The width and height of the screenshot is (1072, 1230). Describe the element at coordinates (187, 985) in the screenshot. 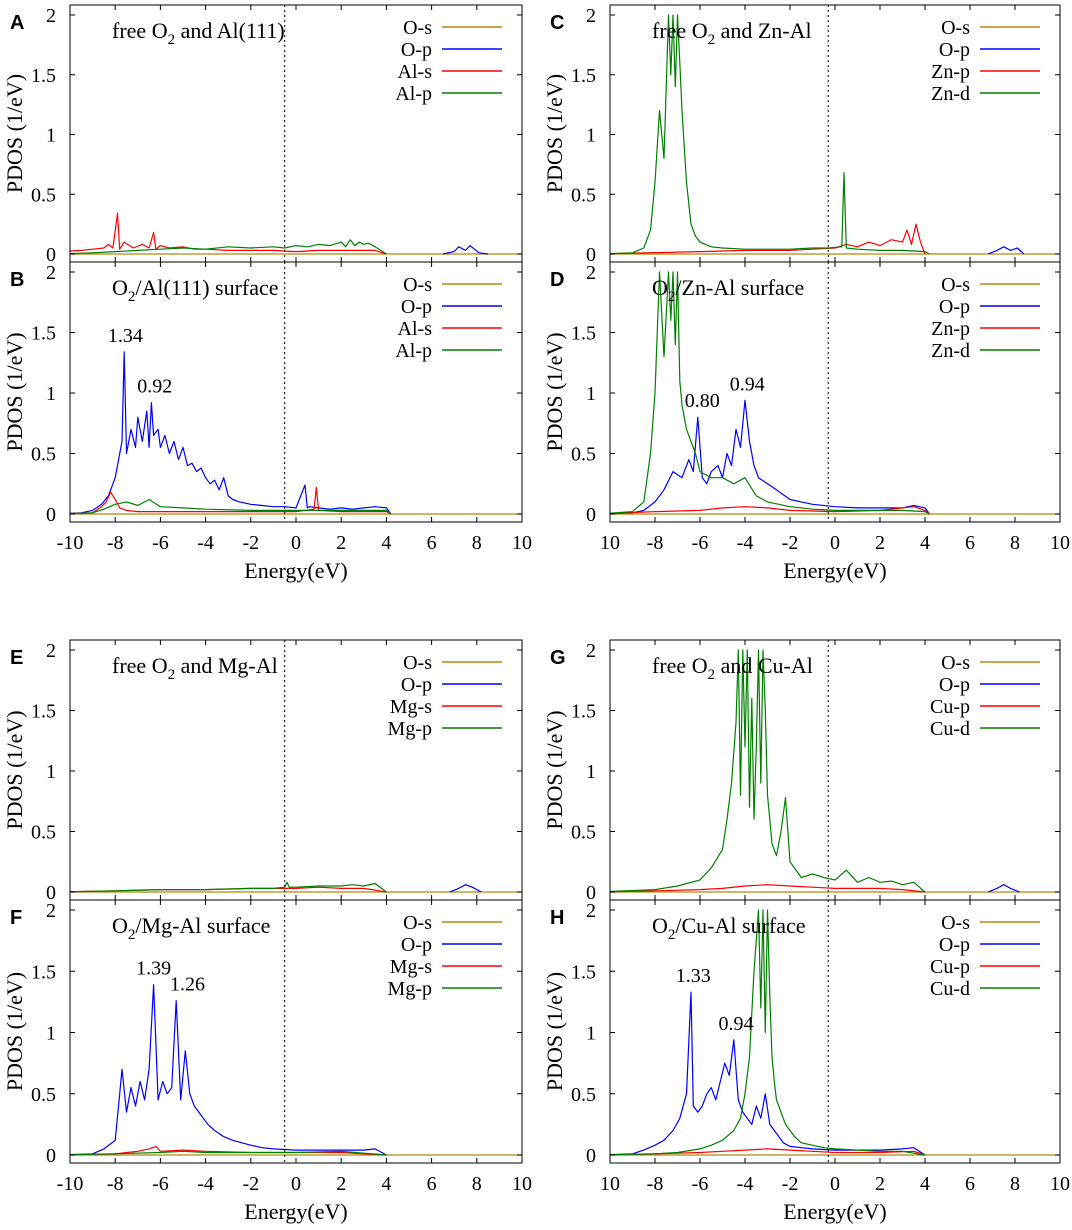

I see `peak-annotation: 1.26` at that location.